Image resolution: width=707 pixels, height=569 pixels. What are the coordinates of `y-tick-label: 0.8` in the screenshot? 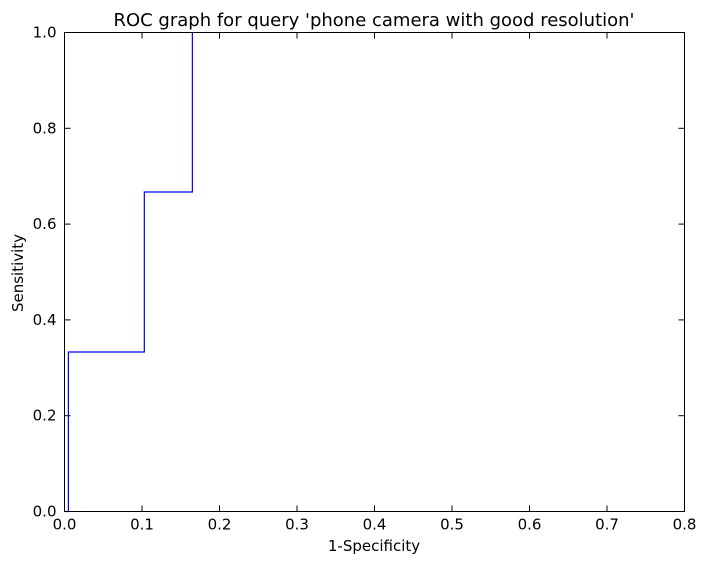 It's located at (45, 128).